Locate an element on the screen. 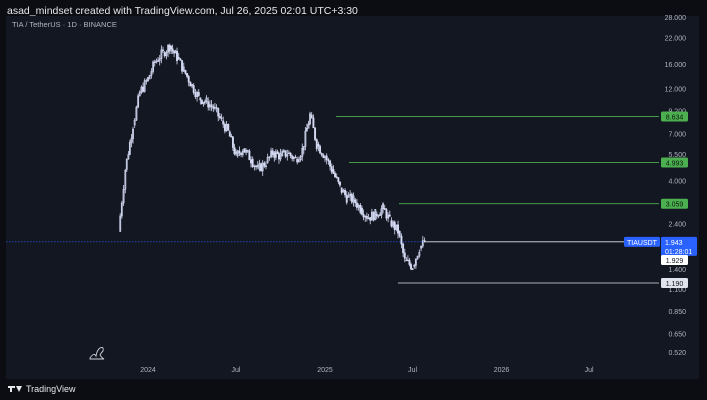 The image size is (707, 400). tradingview-logo-icon is located at coordinates (15, 389).